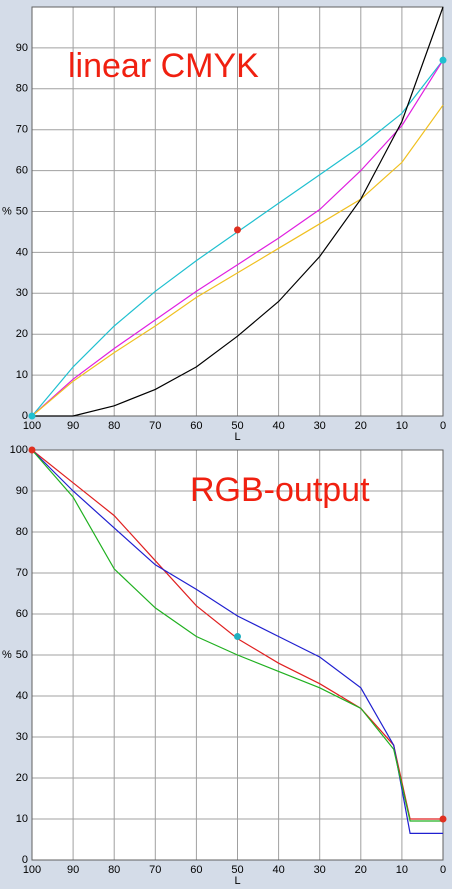 The height and width of the screenshot is (889, 452). What do you see at coordinates (19, 450) in the screenshot?
I see `y-tick-label: 100` at bounding box center [19, 450].